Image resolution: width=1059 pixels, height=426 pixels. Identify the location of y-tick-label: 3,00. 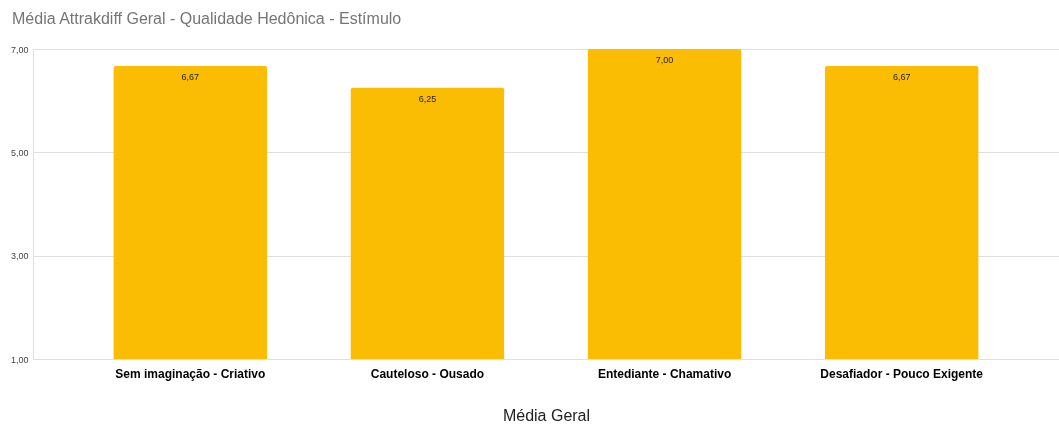
(19, 256).